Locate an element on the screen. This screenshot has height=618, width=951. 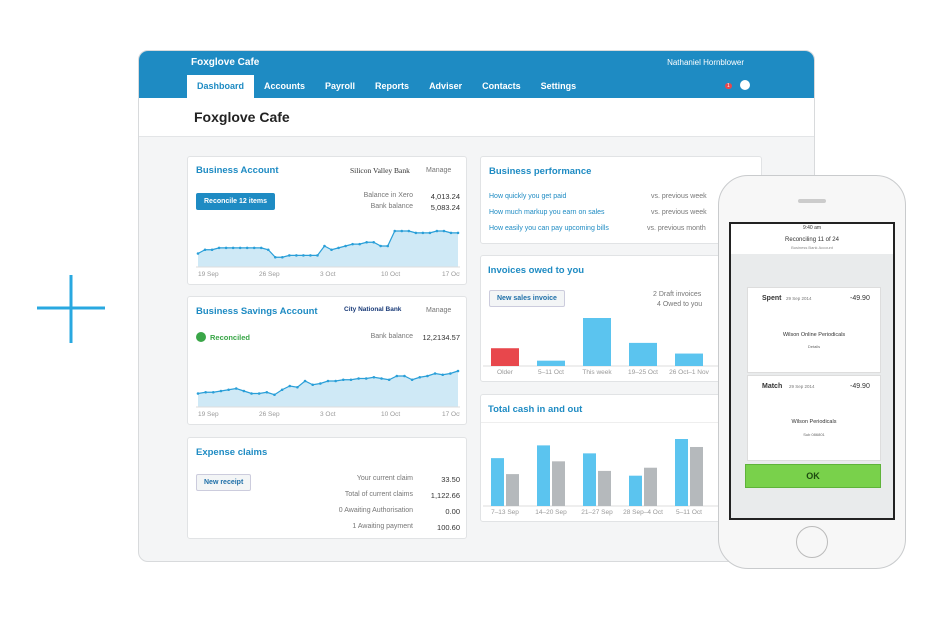
x-label: 19 Sep is located at coordinates (208, 414).